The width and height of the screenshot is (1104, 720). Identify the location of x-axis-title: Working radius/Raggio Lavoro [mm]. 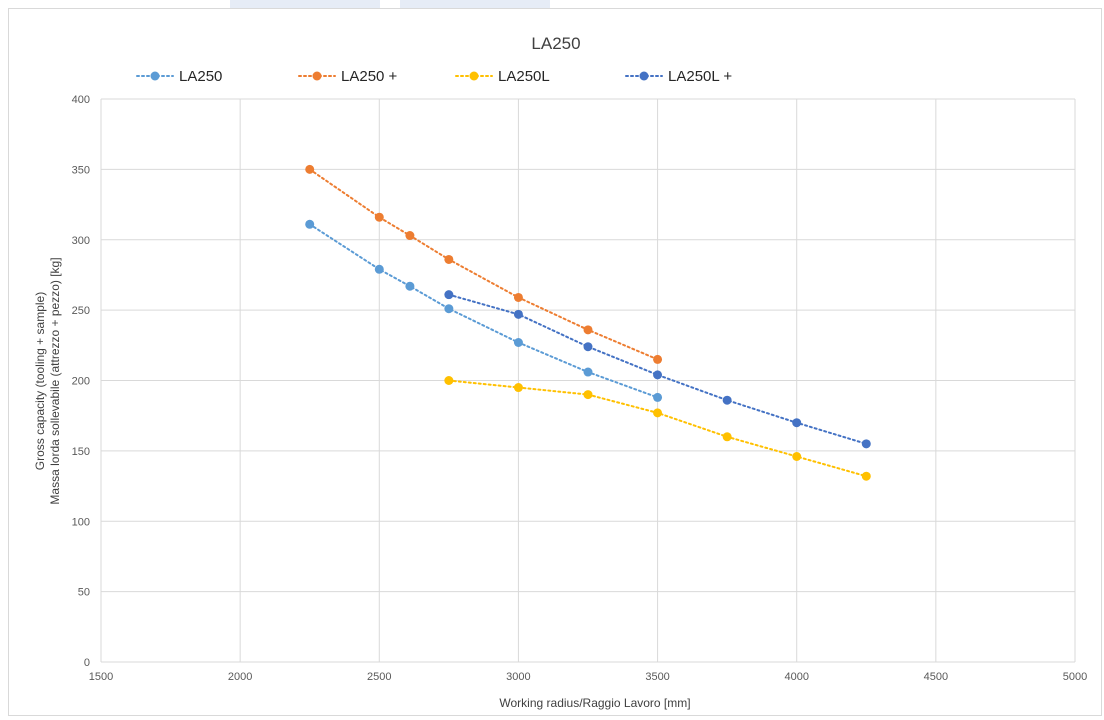
(594, 703).